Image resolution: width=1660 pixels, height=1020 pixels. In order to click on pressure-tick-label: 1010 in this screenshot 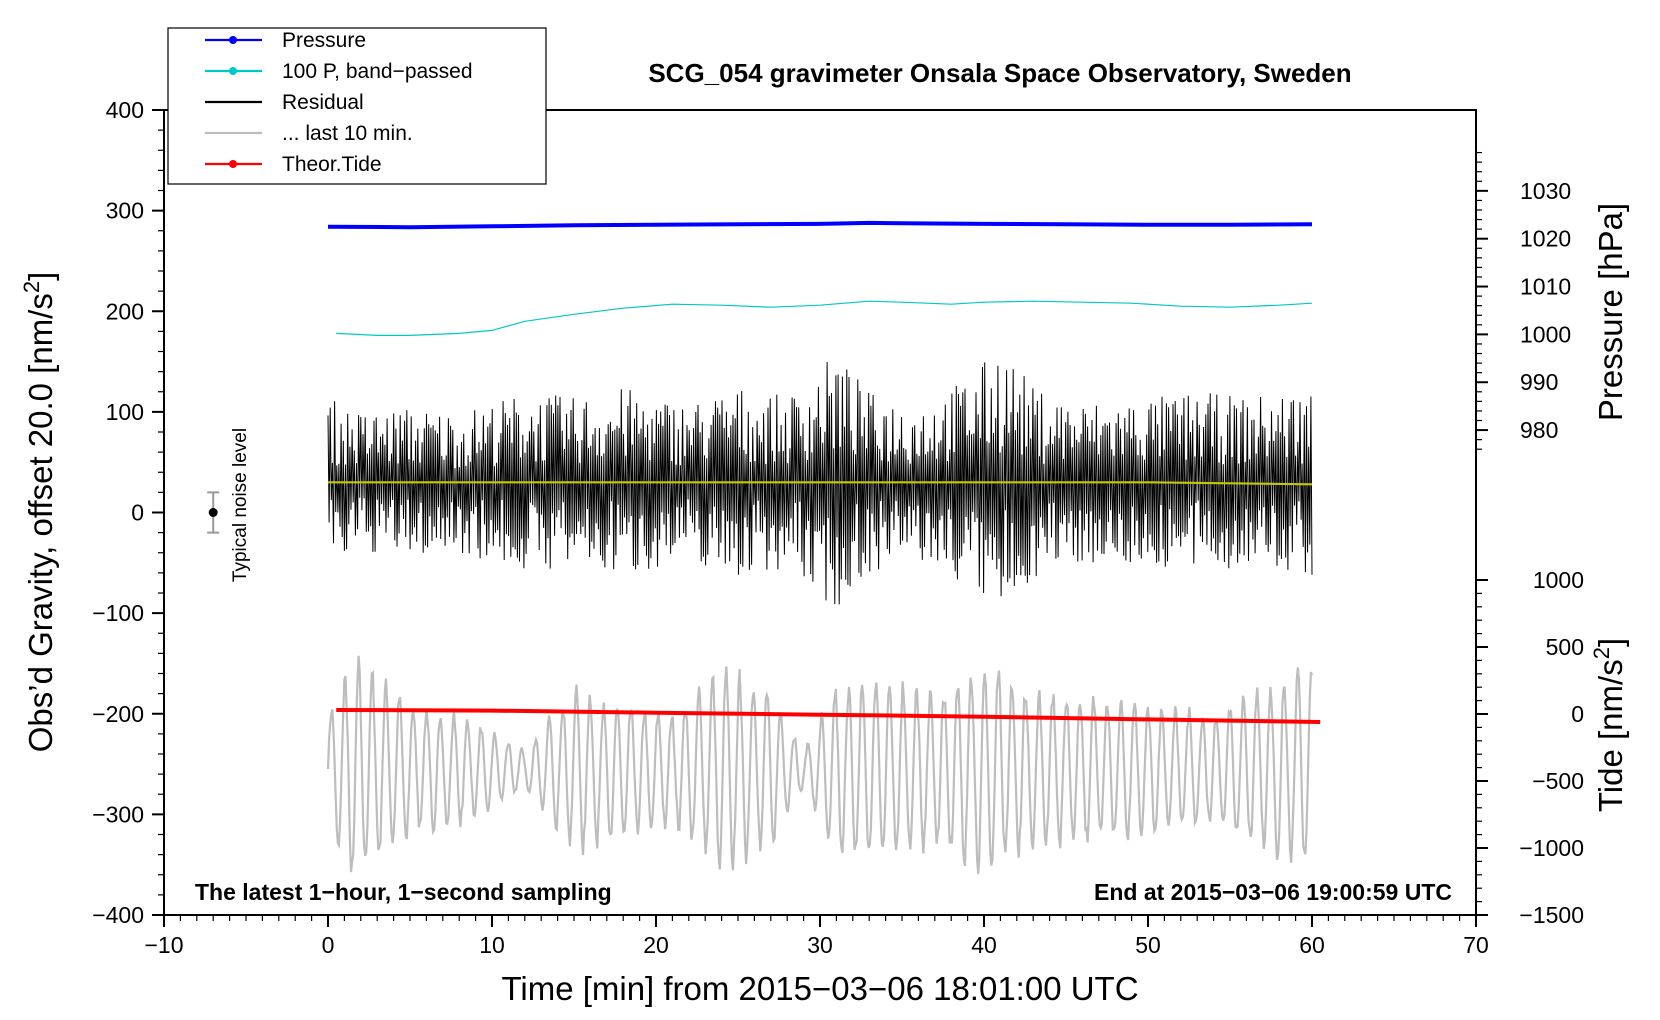, I will do `click(1545, 287)`.